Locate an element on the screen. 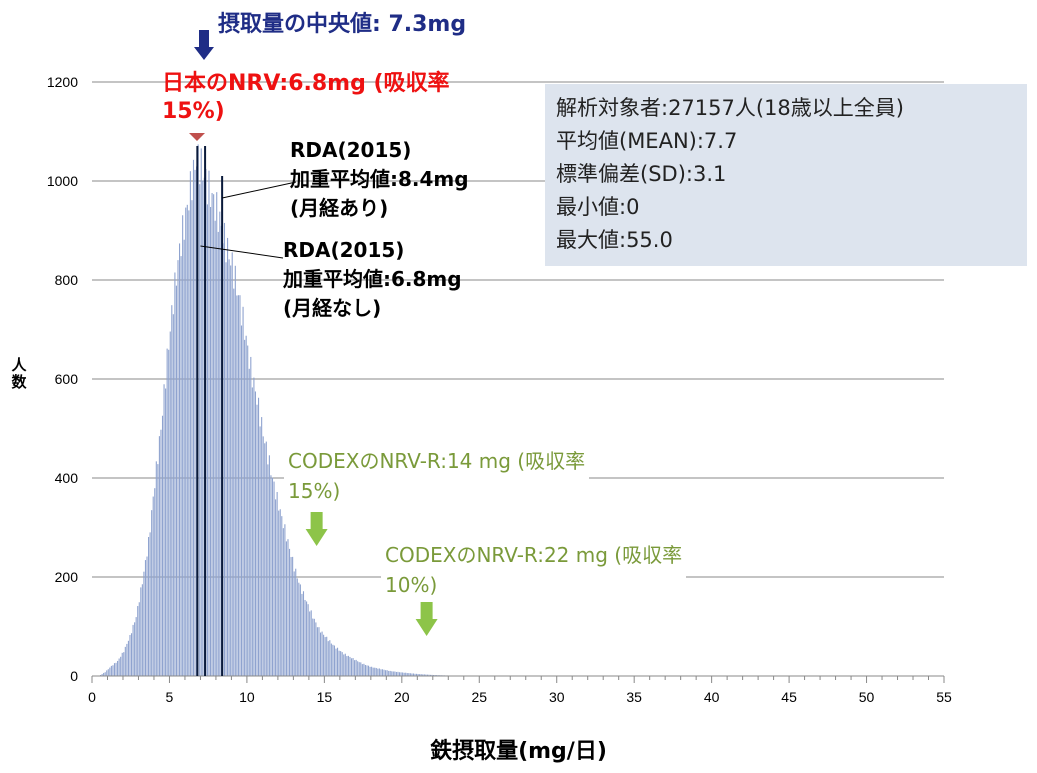 The width and height of the screenshot is (1037, 773). japan-nrv-marker is located at coordinates (197, 137).